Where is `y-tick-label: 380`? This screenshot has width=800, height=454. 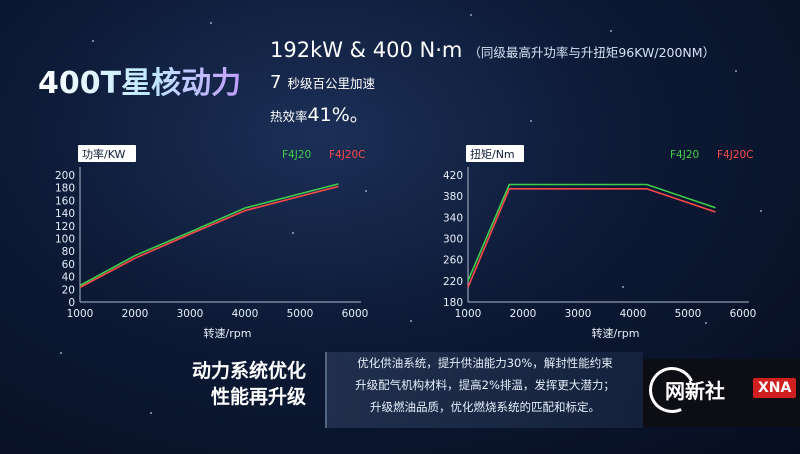
y-tick-label: 380 is located at coordinates (453, 197).